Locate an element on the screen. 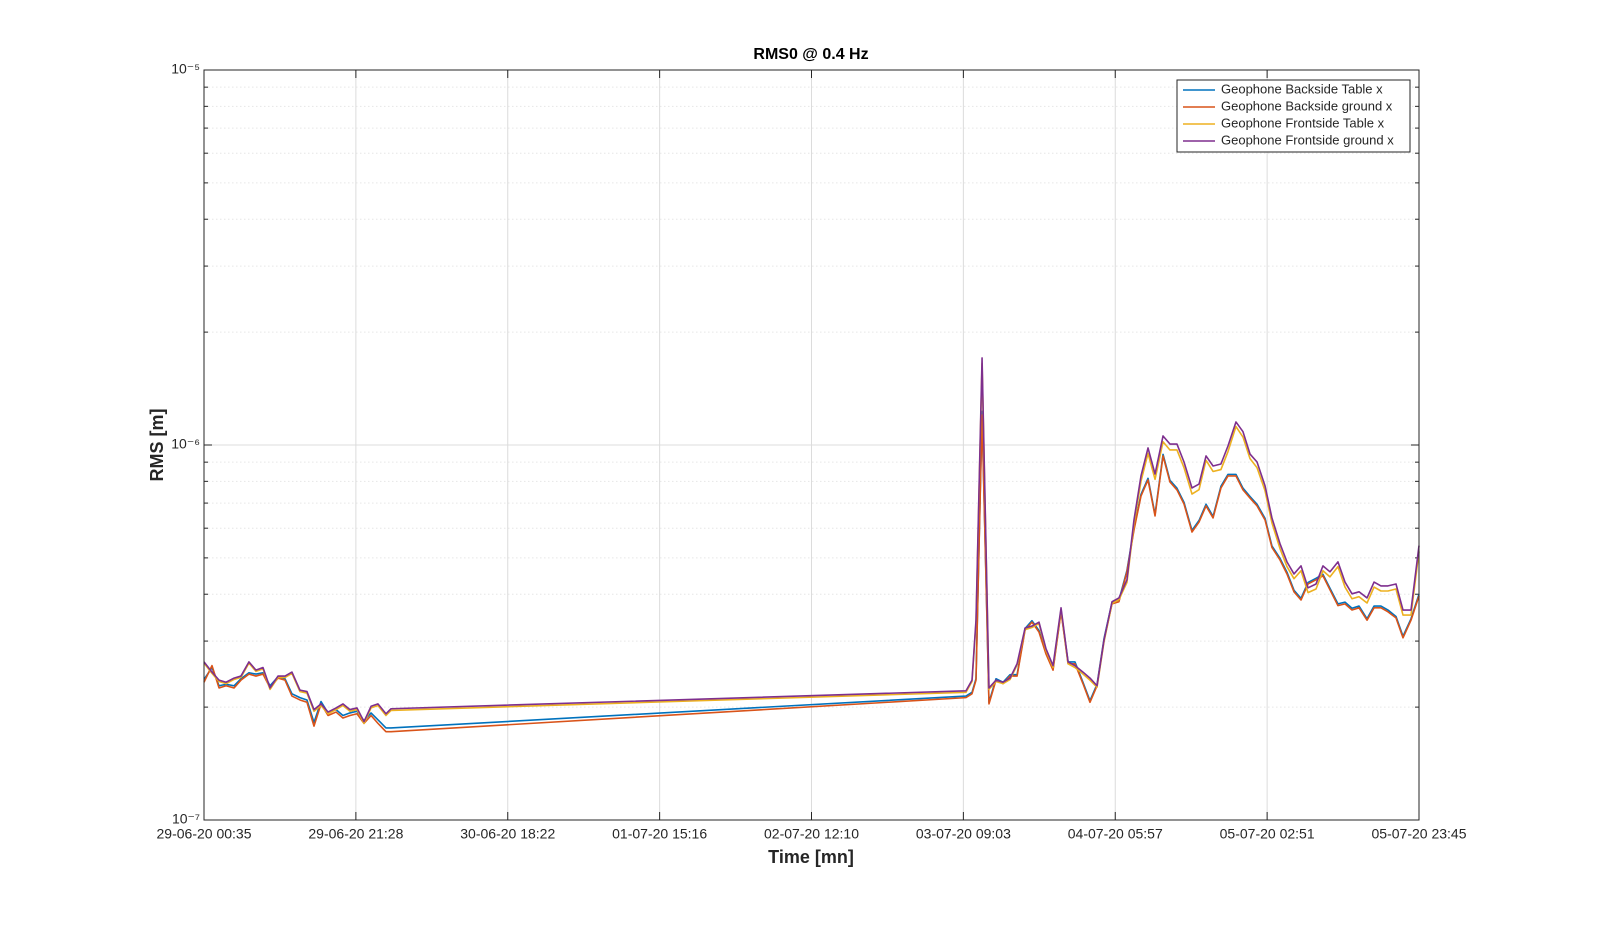  y-tick-label: 10⁻⁷ is located at coordinates (186, 819).